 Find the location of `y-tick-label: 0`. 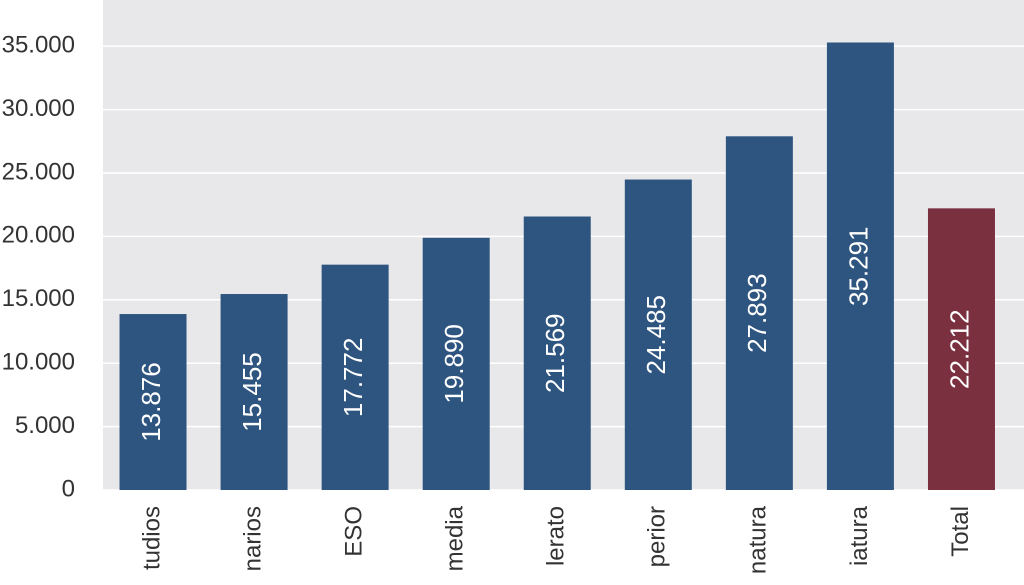

y-tick-label: 0 is located at coordinates (68, 488).